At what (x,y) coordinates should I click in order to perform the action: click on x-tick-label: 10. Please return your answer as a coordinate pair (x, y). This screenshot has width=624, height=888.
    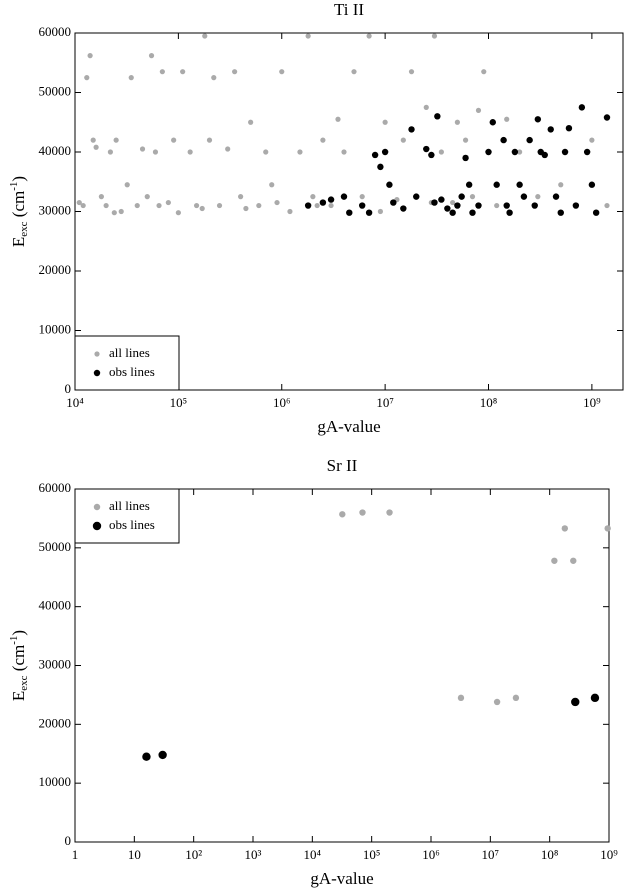
    Looking at the image, I should click on (134, 854).